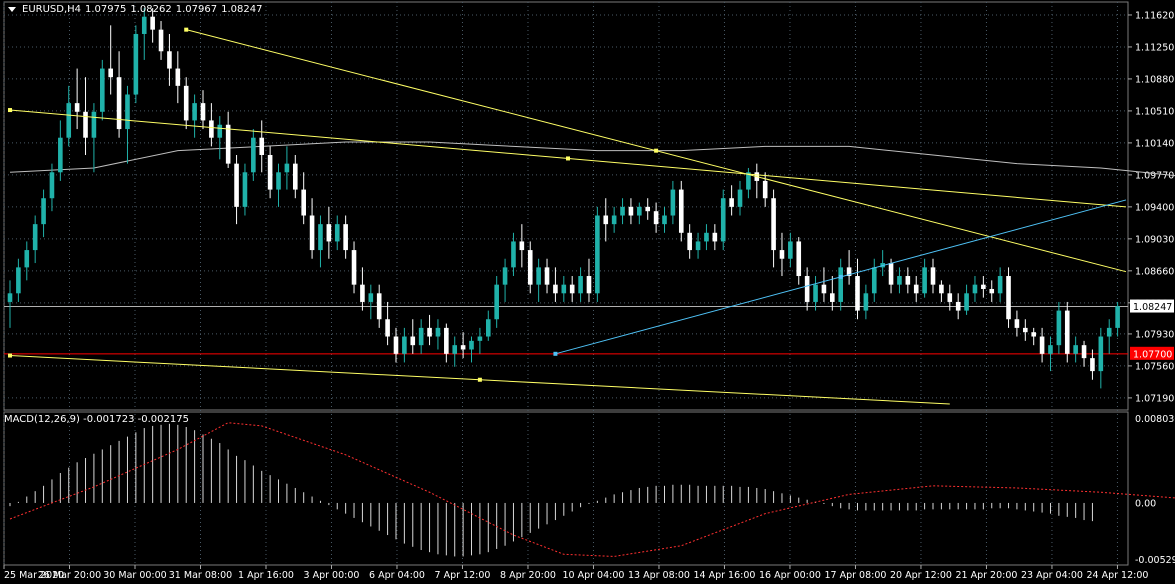 This screenshot has height=584, width=1175. I want to click on price-axis-label: 1.09400, so click(1154, 207).